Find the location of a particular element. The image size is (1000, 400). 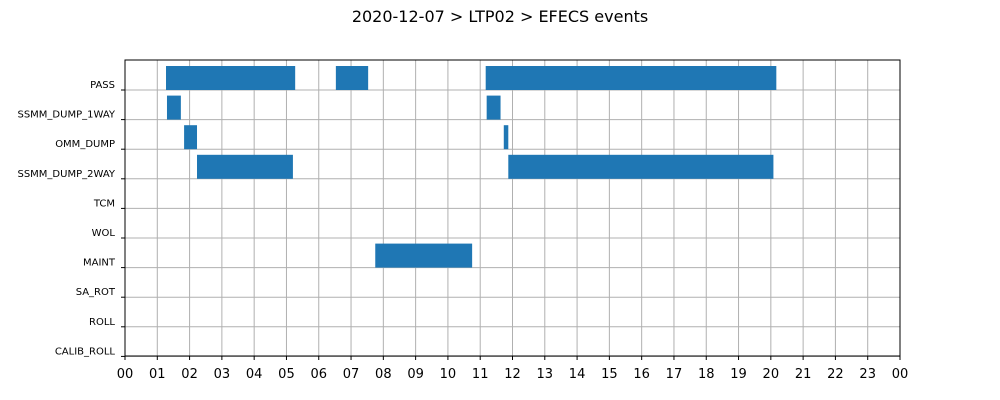

y-tick-label: WOL is located at coordinates (104, 233).